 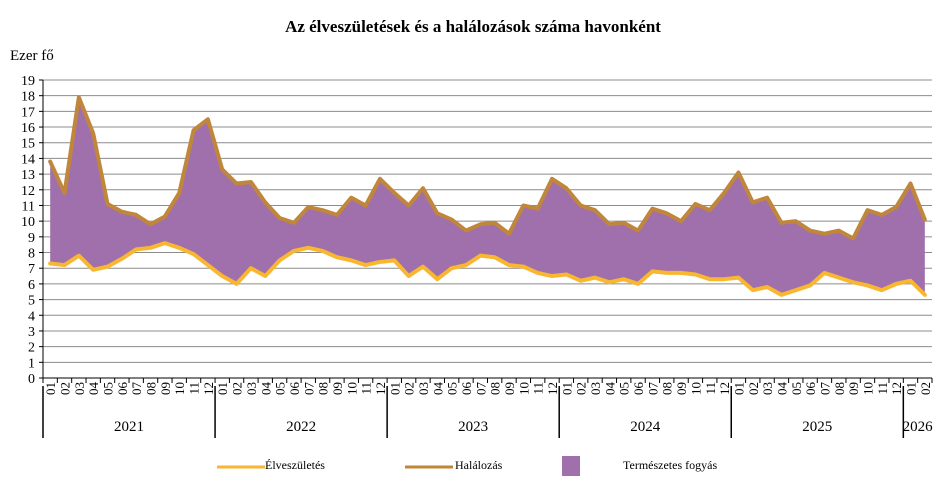 I want to click on y-tick-label: 16, so click(x=28, y=128).